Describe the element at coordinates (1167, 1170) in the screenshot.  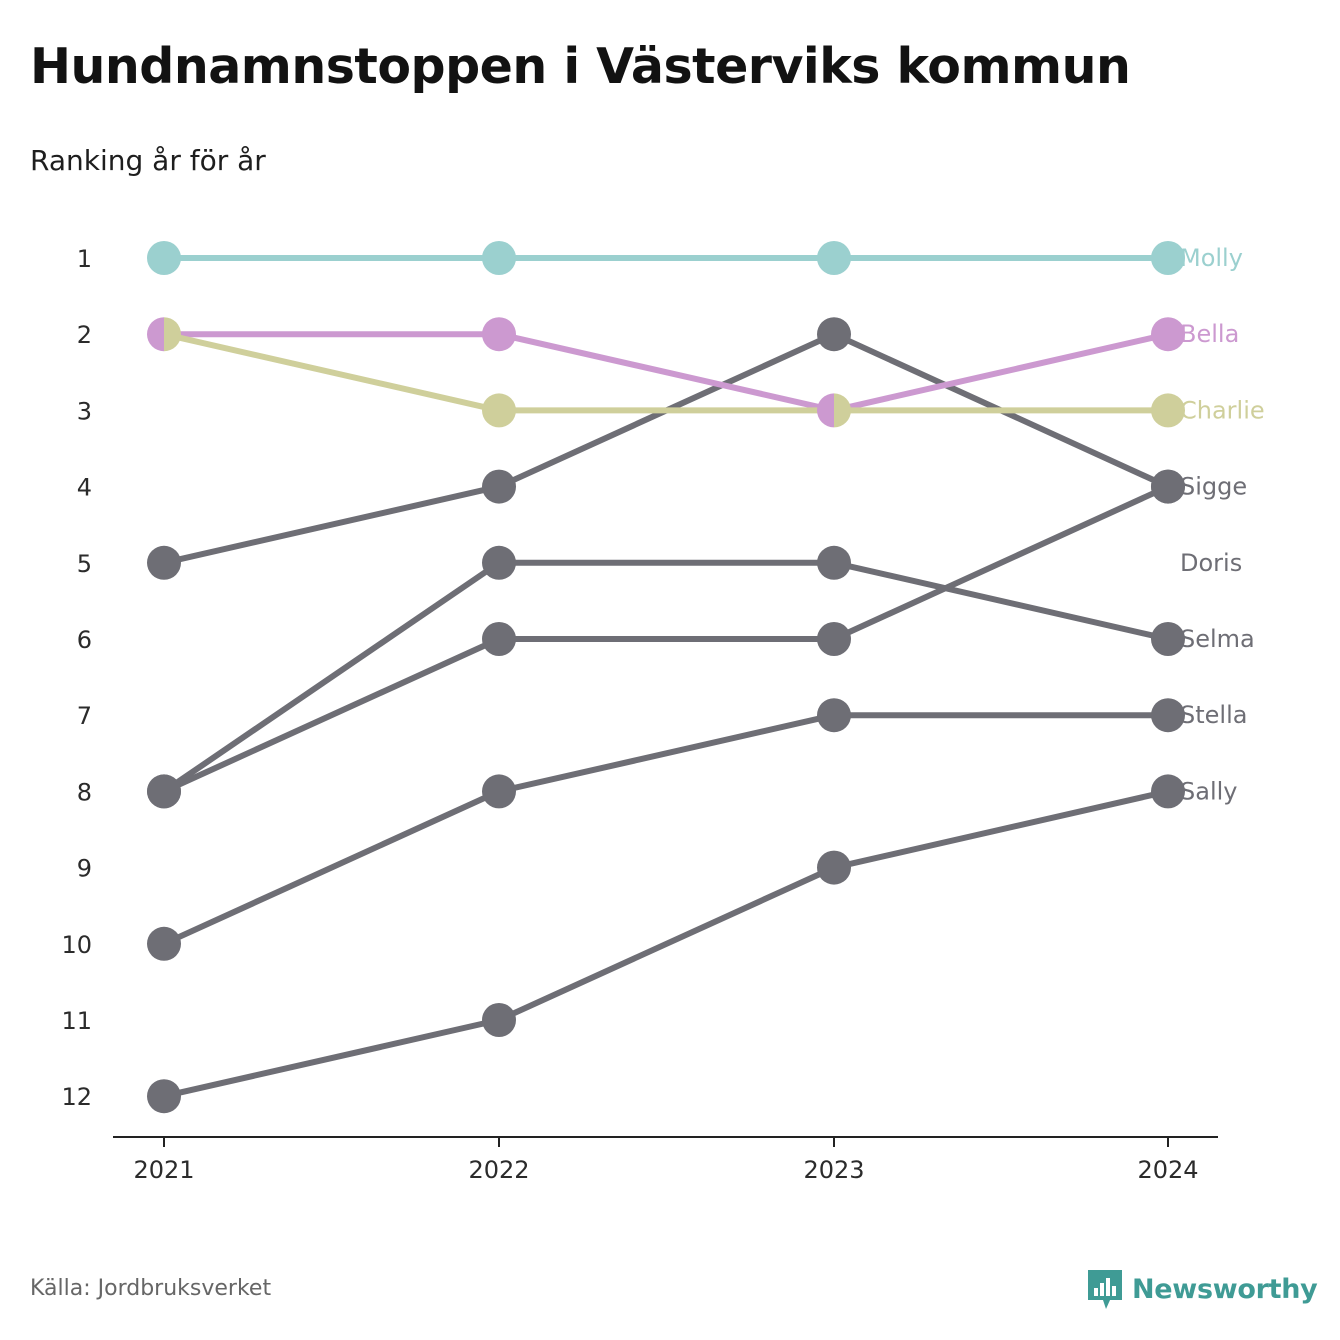
I see `x-tick-2024: 2024` at that location.